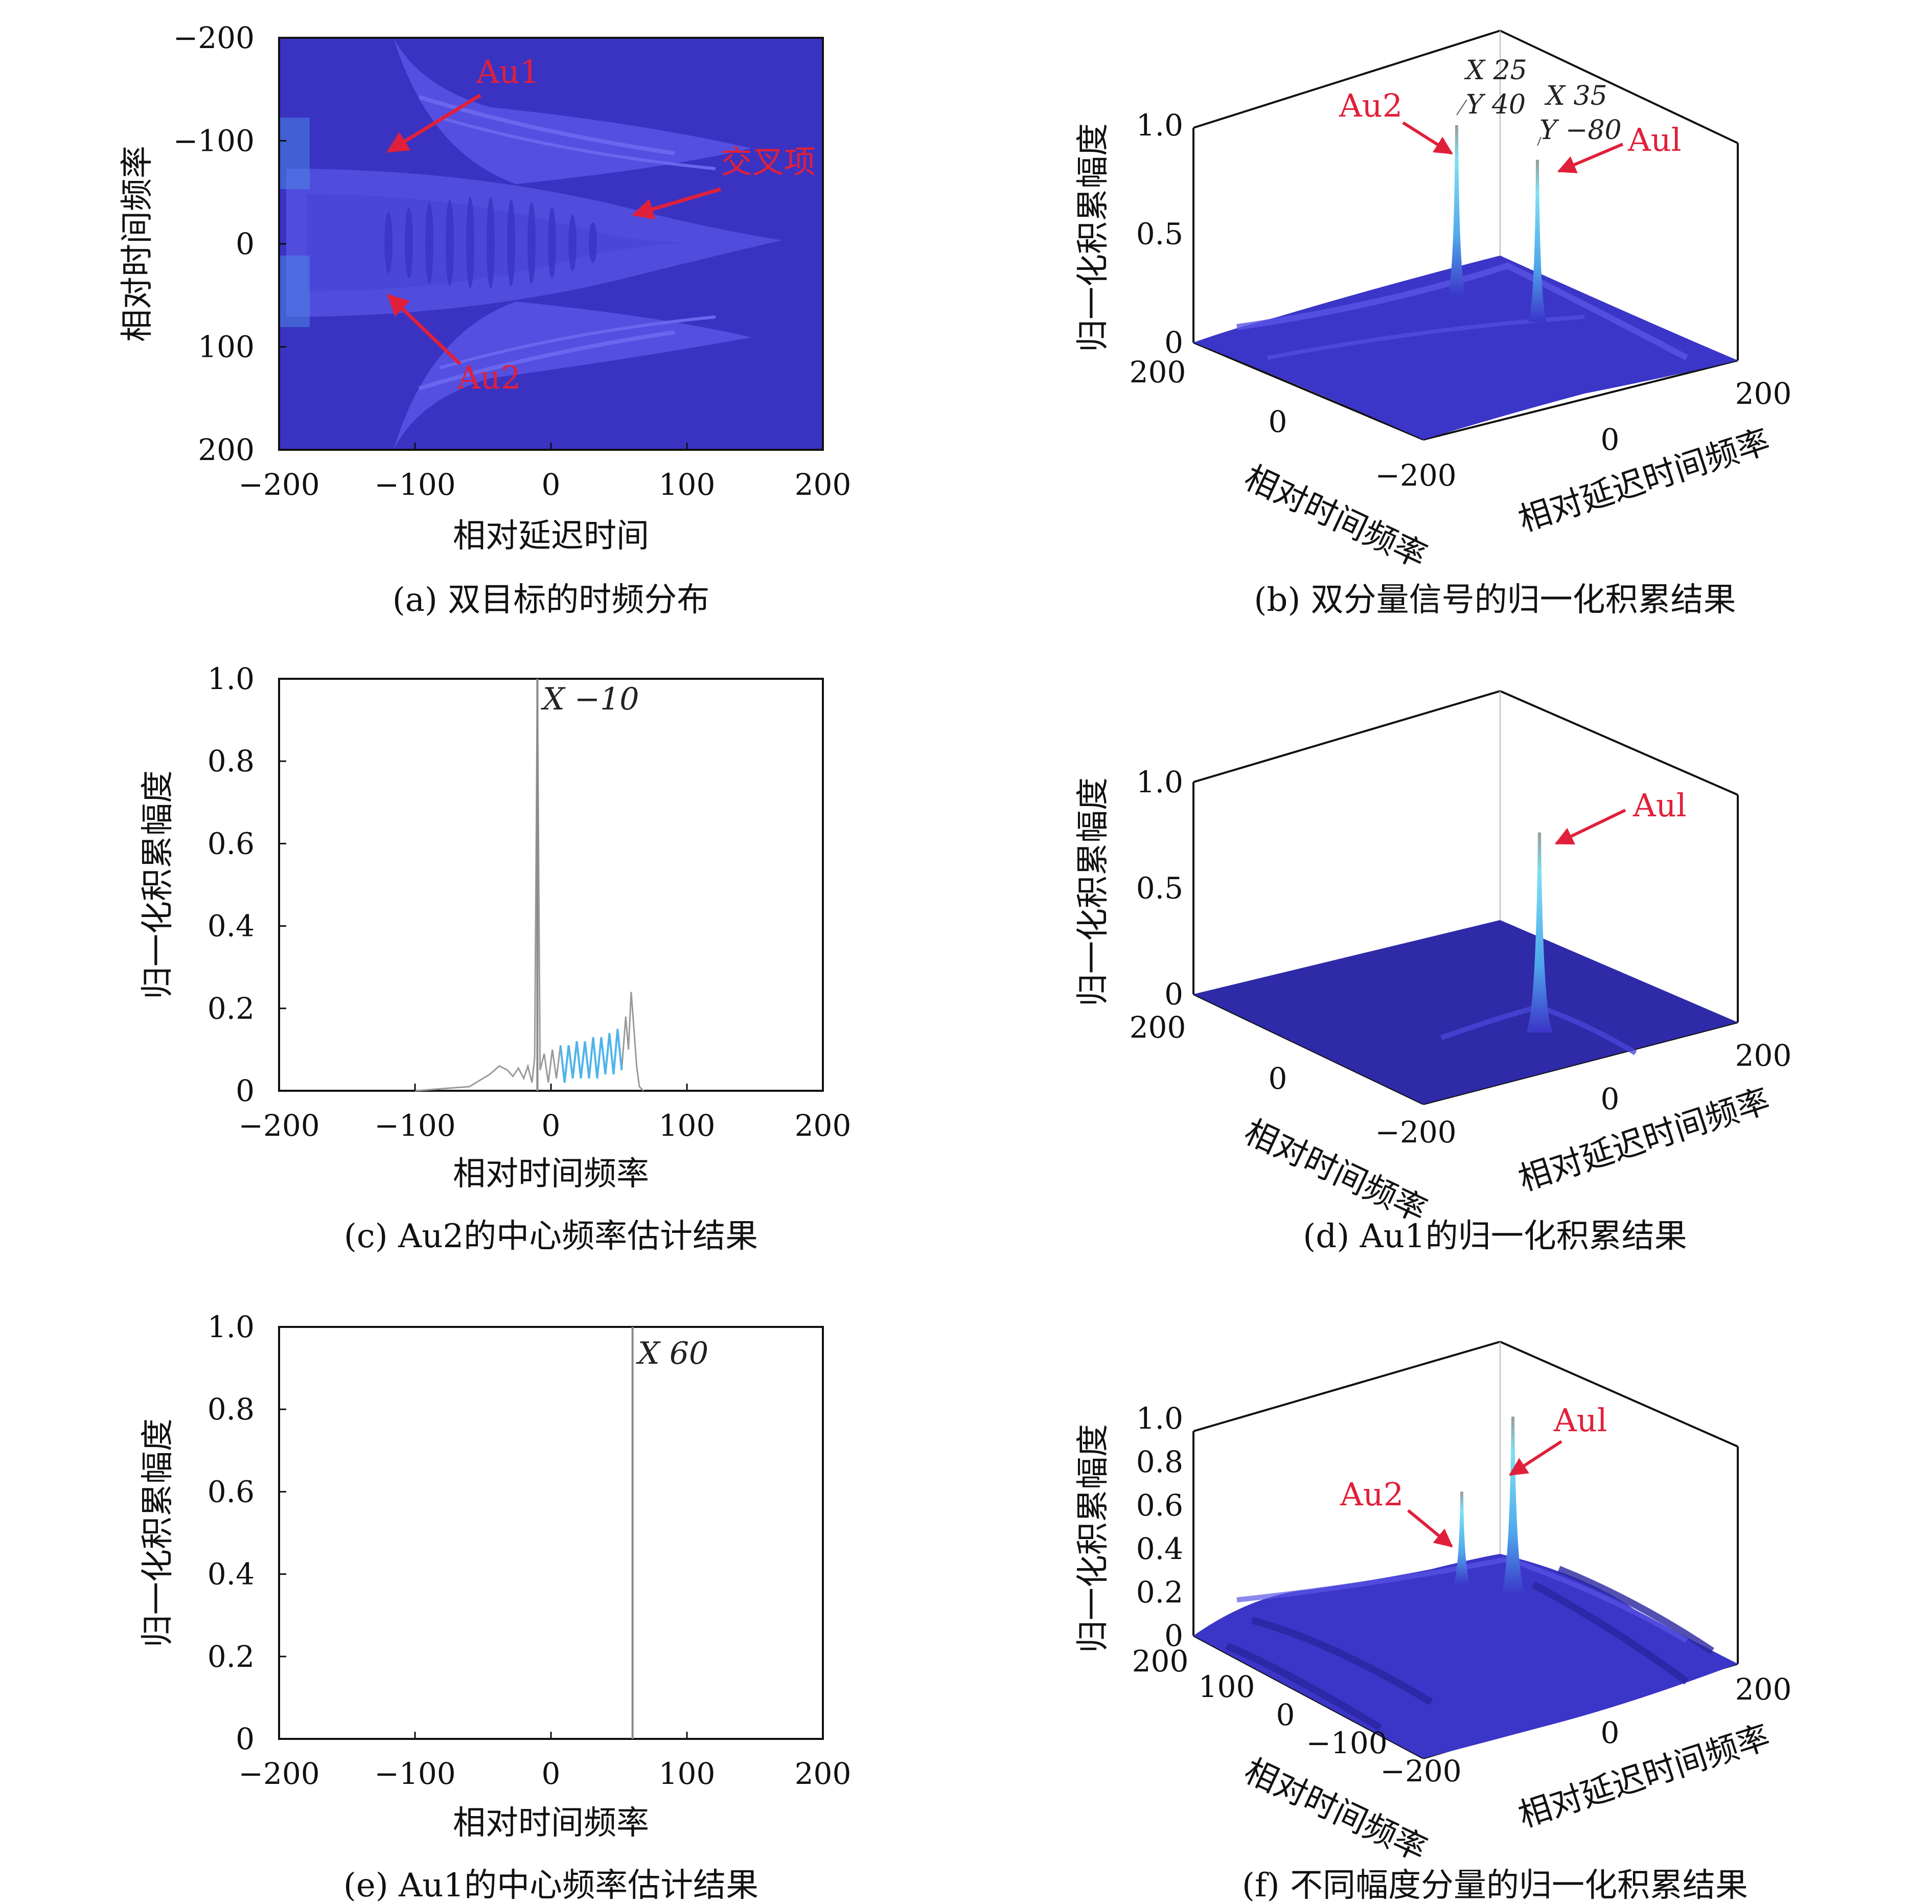 The height and width of the screenshot is (1904, 1932). I want to click on x-axis-label-e: 相对时间频率, so click(551, 1823).